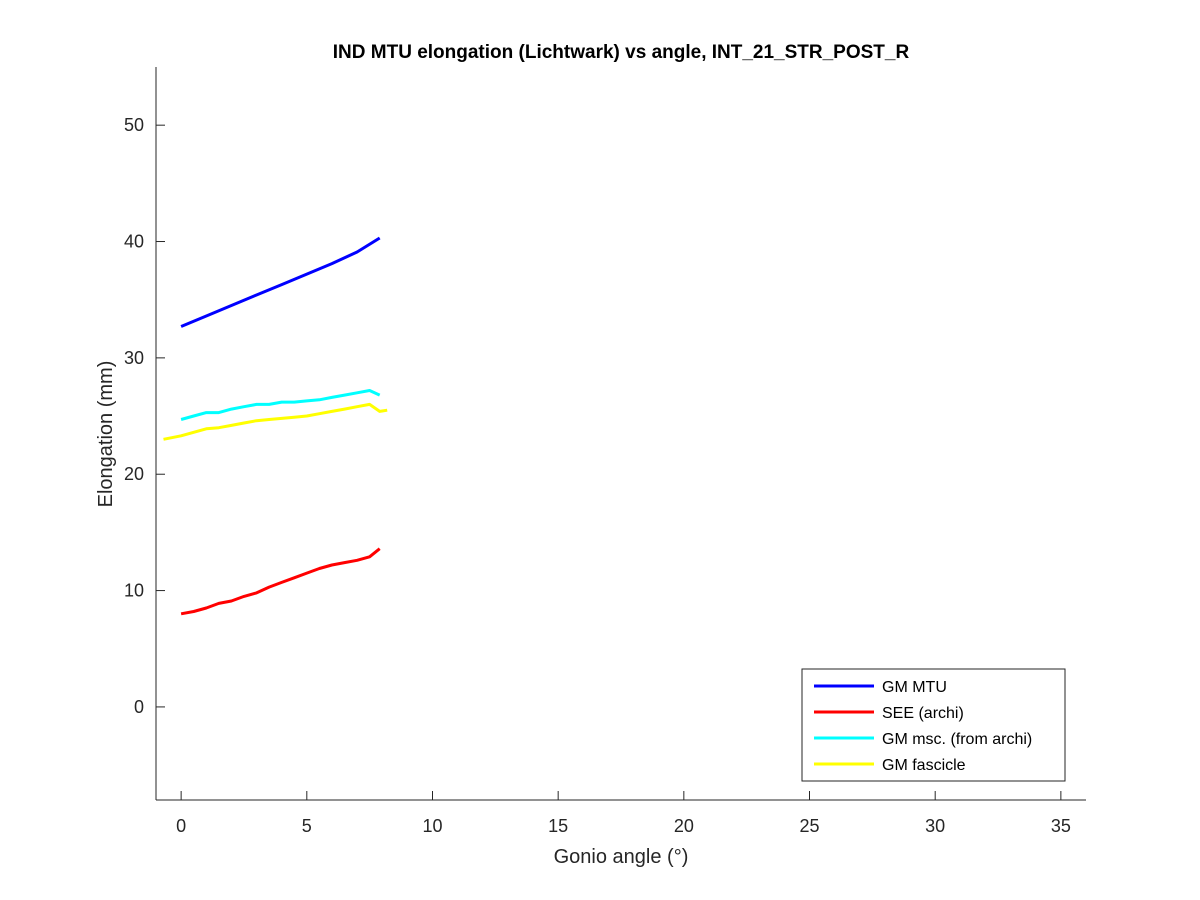 Image resolution: width=1200 pixels, height=900 pixels. I want to click on x-tick-label: 30, so click(935, 826).